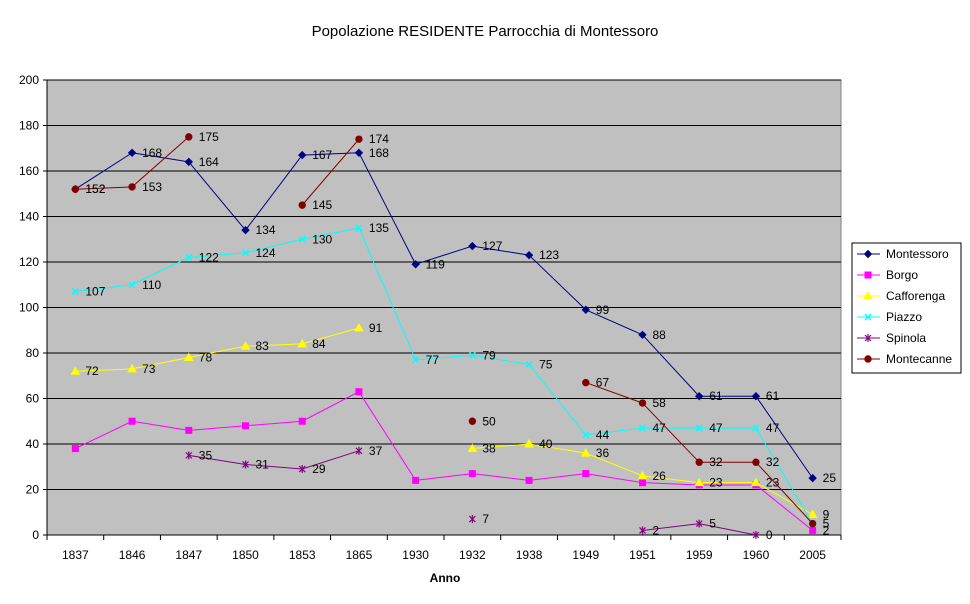 The width and height of the screenshot is (970, 604). Describe the element at coordinates (485, 519) in the screenshot. I see `data-label: 7` at that location.